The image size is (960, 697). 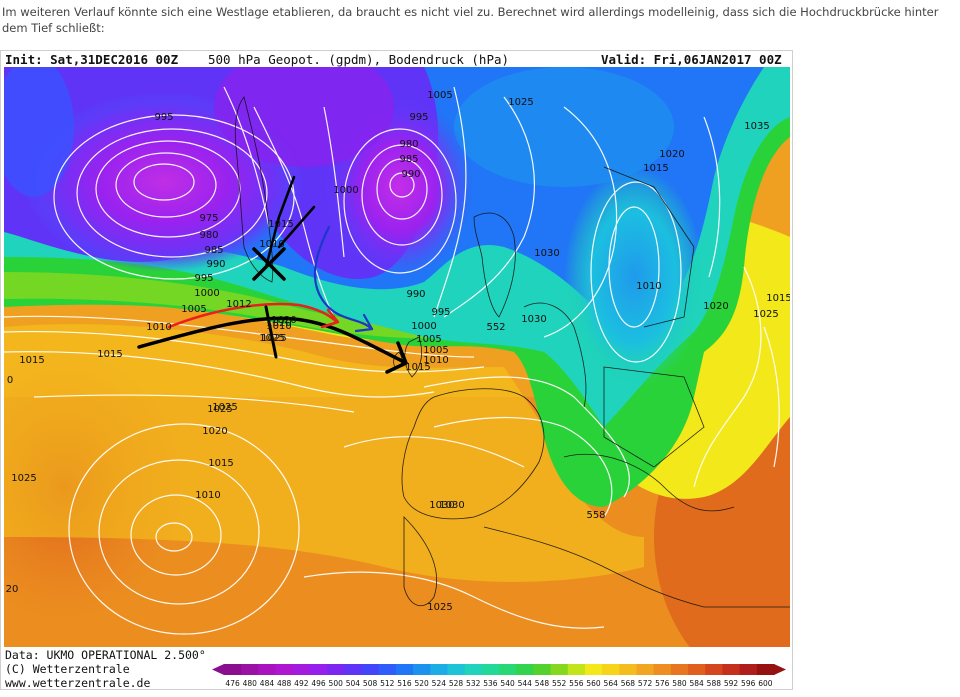 I want to click on colorbar-label: 576, so click(x=662, y=683).